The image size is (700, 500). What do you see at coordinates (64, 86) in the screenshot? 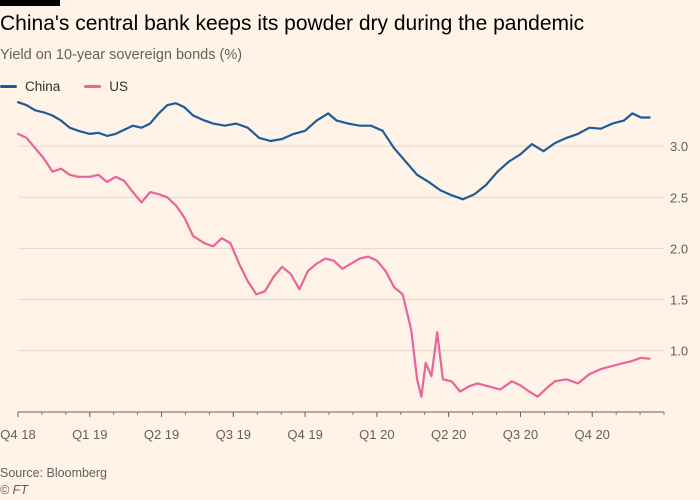
I see `legend: China US` at bounding box center [64, 86].